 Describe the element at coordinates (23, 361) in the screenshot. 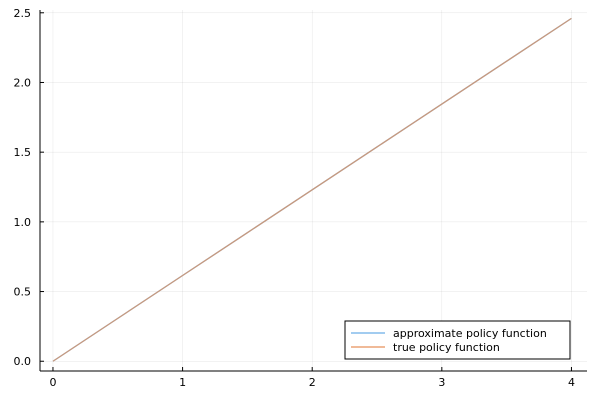

I see `y-tick-label: 0.0` at that location.